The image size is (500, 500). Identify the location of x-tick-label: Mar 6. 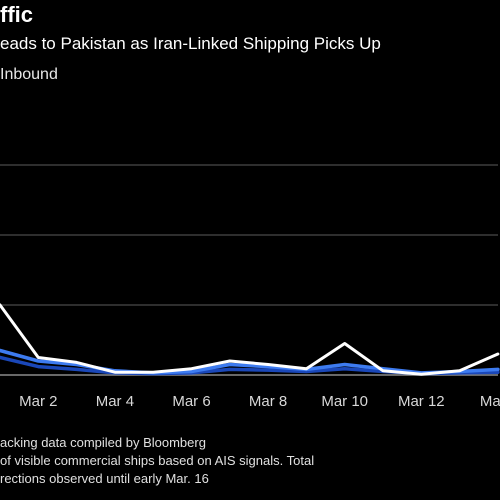
(191, 401).